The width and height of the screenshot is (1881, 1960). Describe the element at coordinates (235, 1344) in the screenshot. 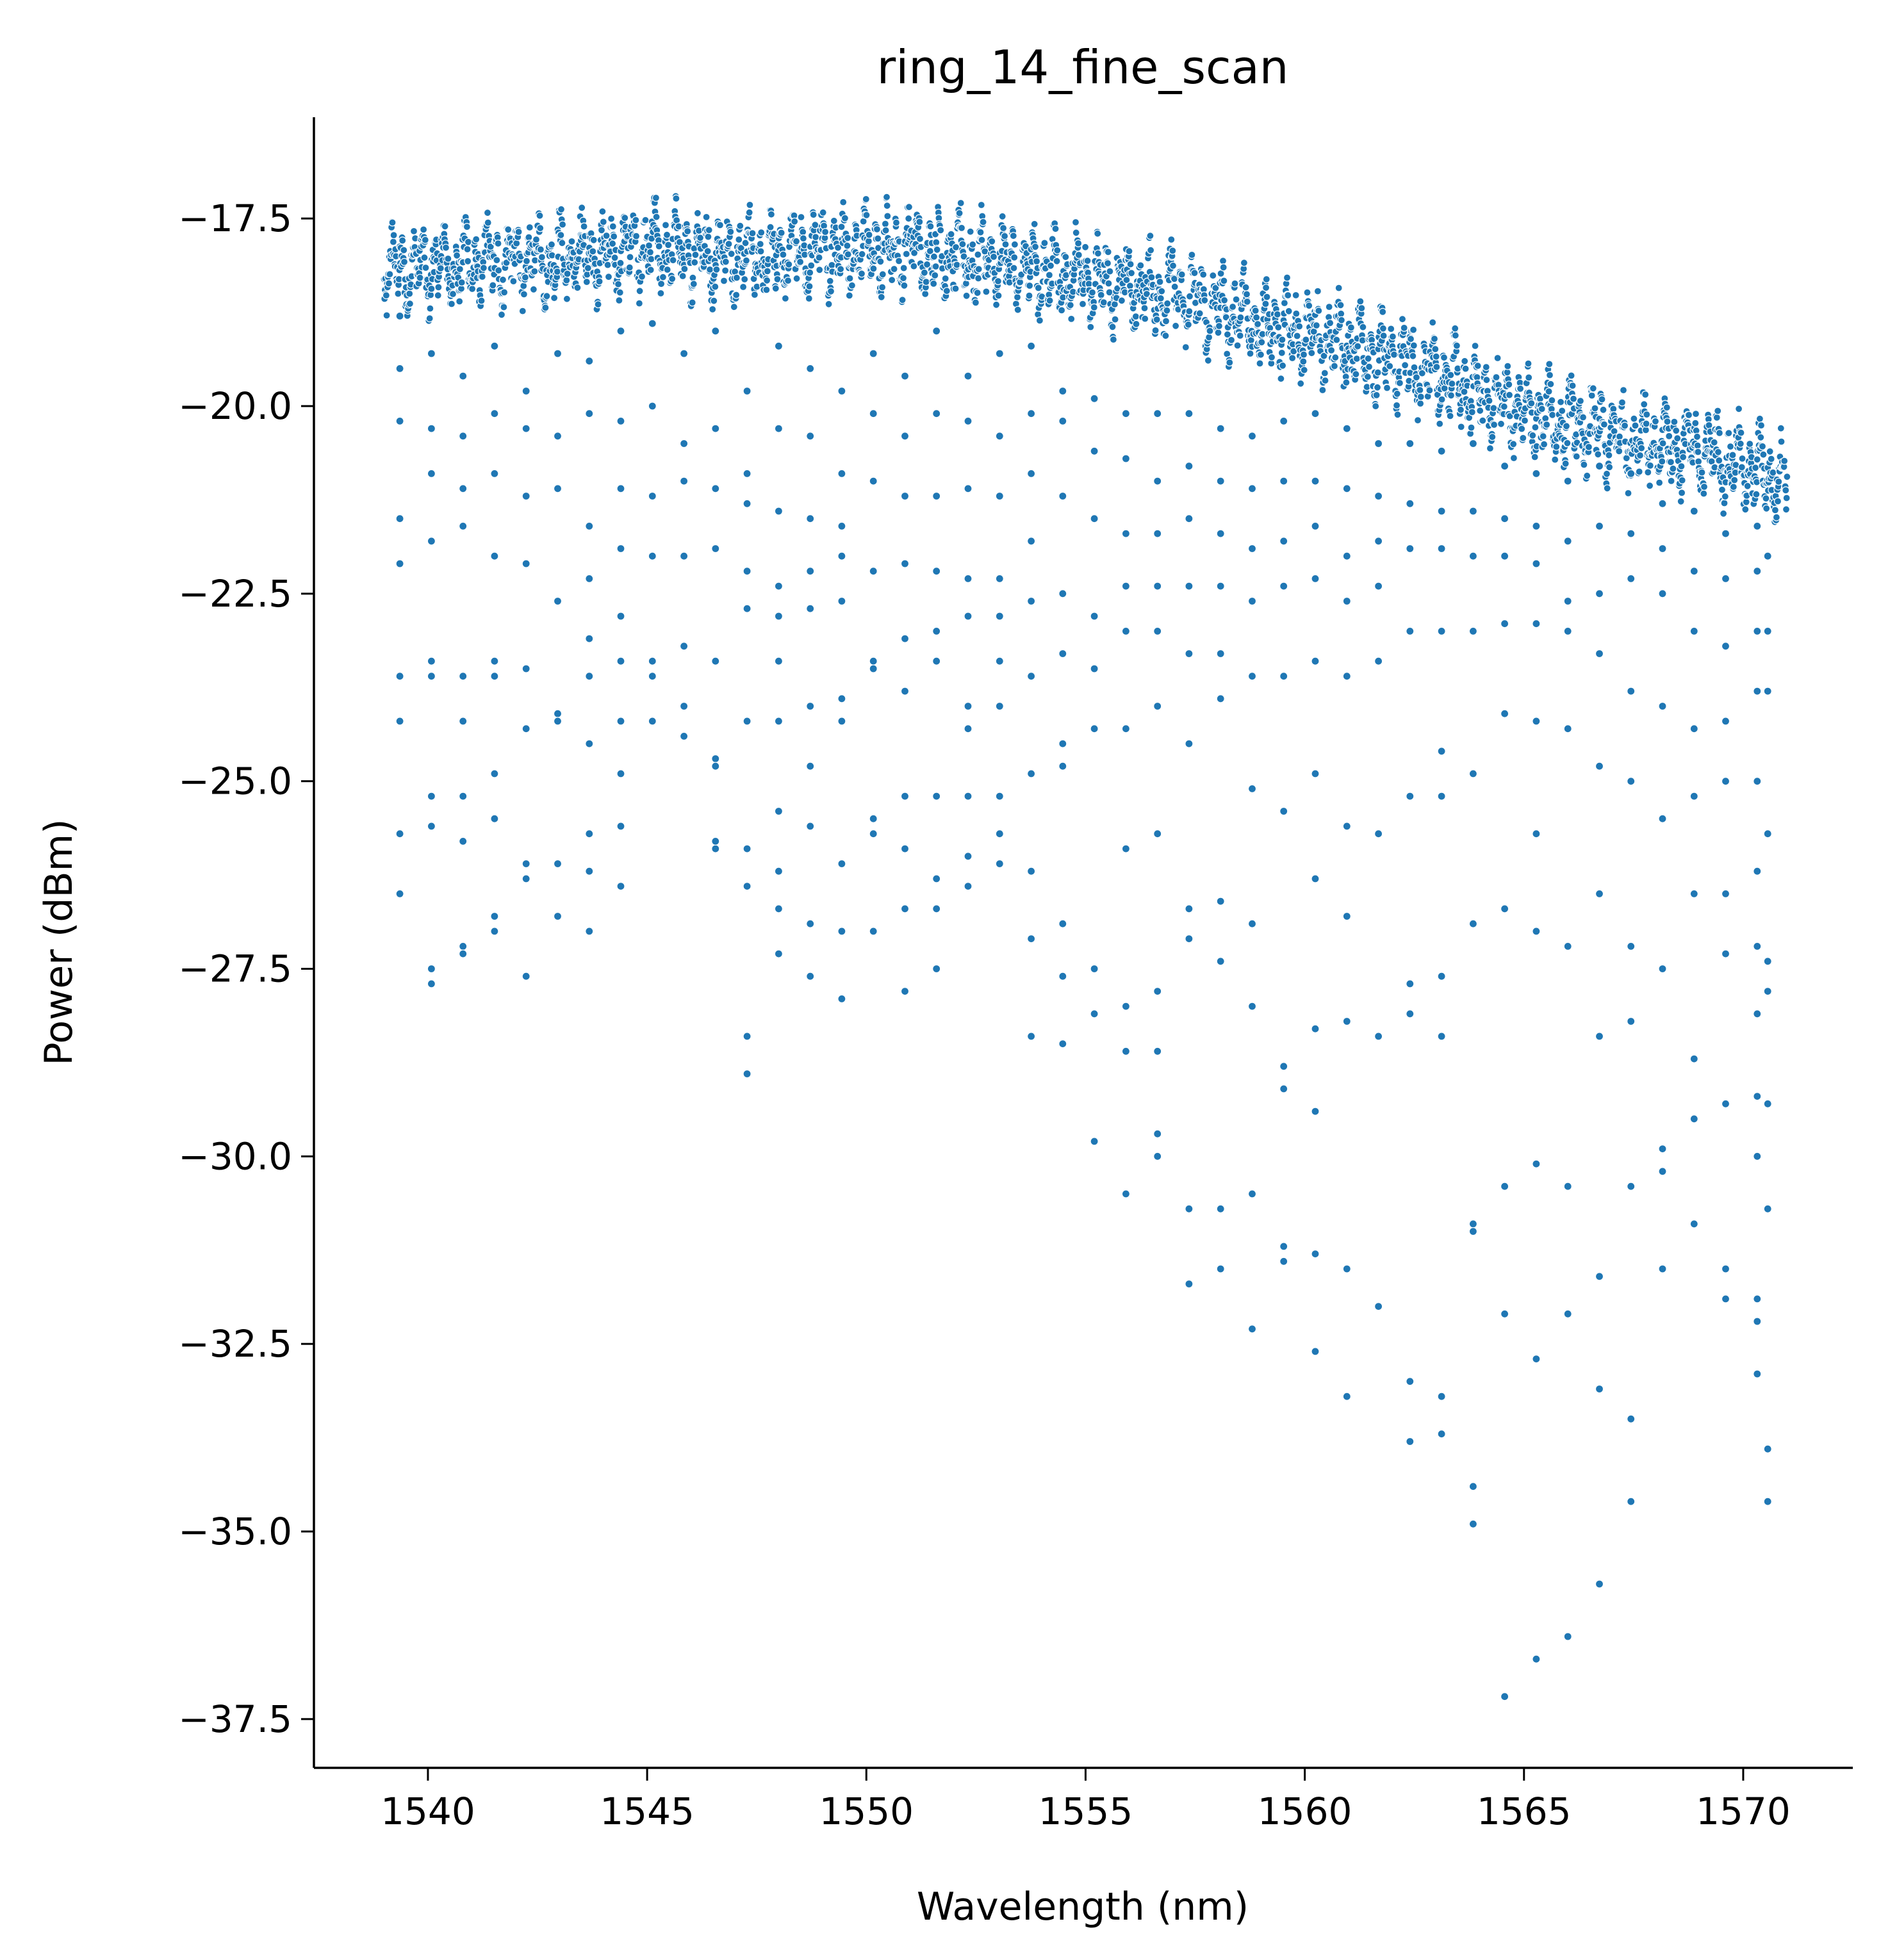

I see `y-tick-label: −32.5` at that location.